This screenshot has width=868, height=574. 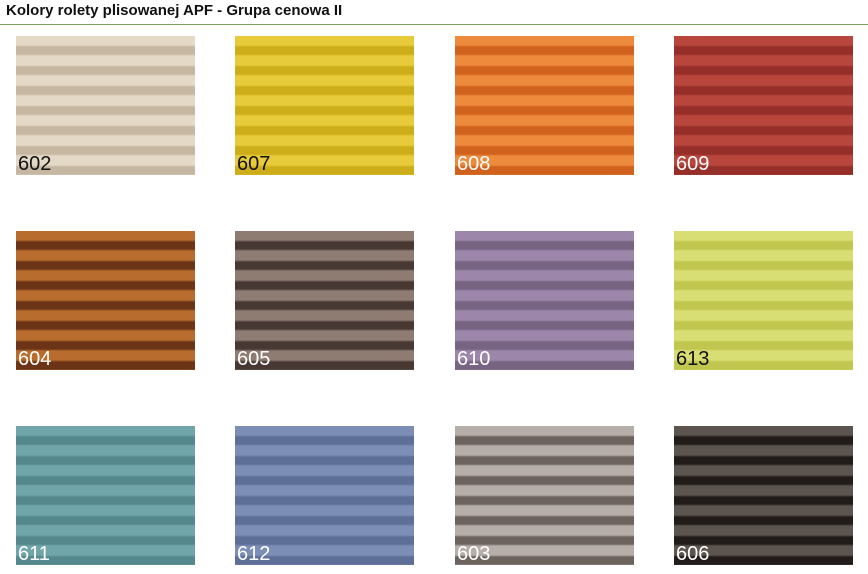 What do you see at coordinates (324, 300) in the screenshot?
I see `color-swatch-605: 605` at bounding box center [324, 300].